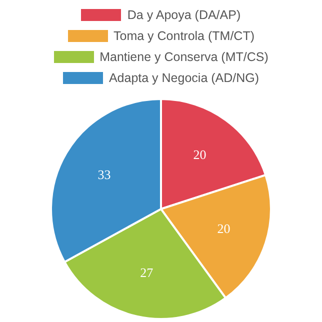 The height and width of the screenshot is (322, 322). What do you see at coordinates (184, 35) in the screenshot?
I see `legend-label: Toma y Controla (TM/CT)` at bounding box center [184, 35].